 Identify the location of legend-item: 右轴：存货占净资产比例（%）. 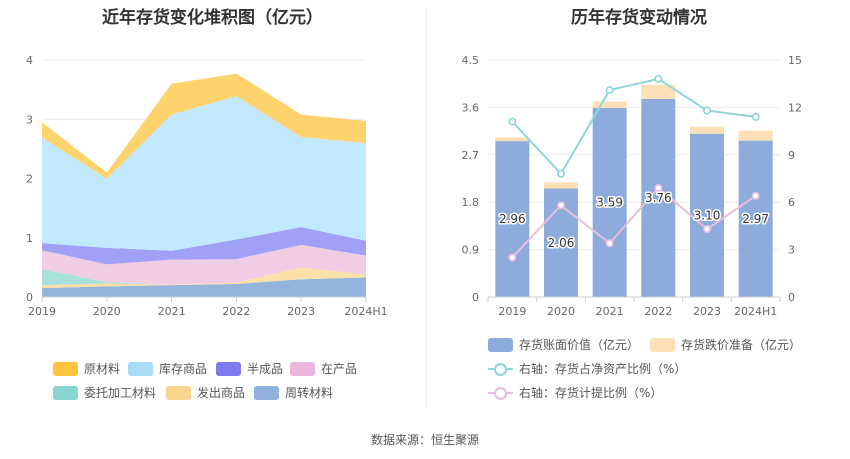
(587, 368).